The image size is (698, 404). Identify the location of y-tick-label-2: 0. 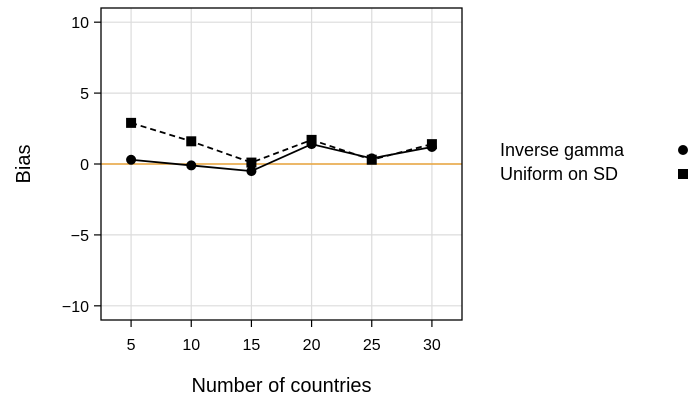
(84, 165).